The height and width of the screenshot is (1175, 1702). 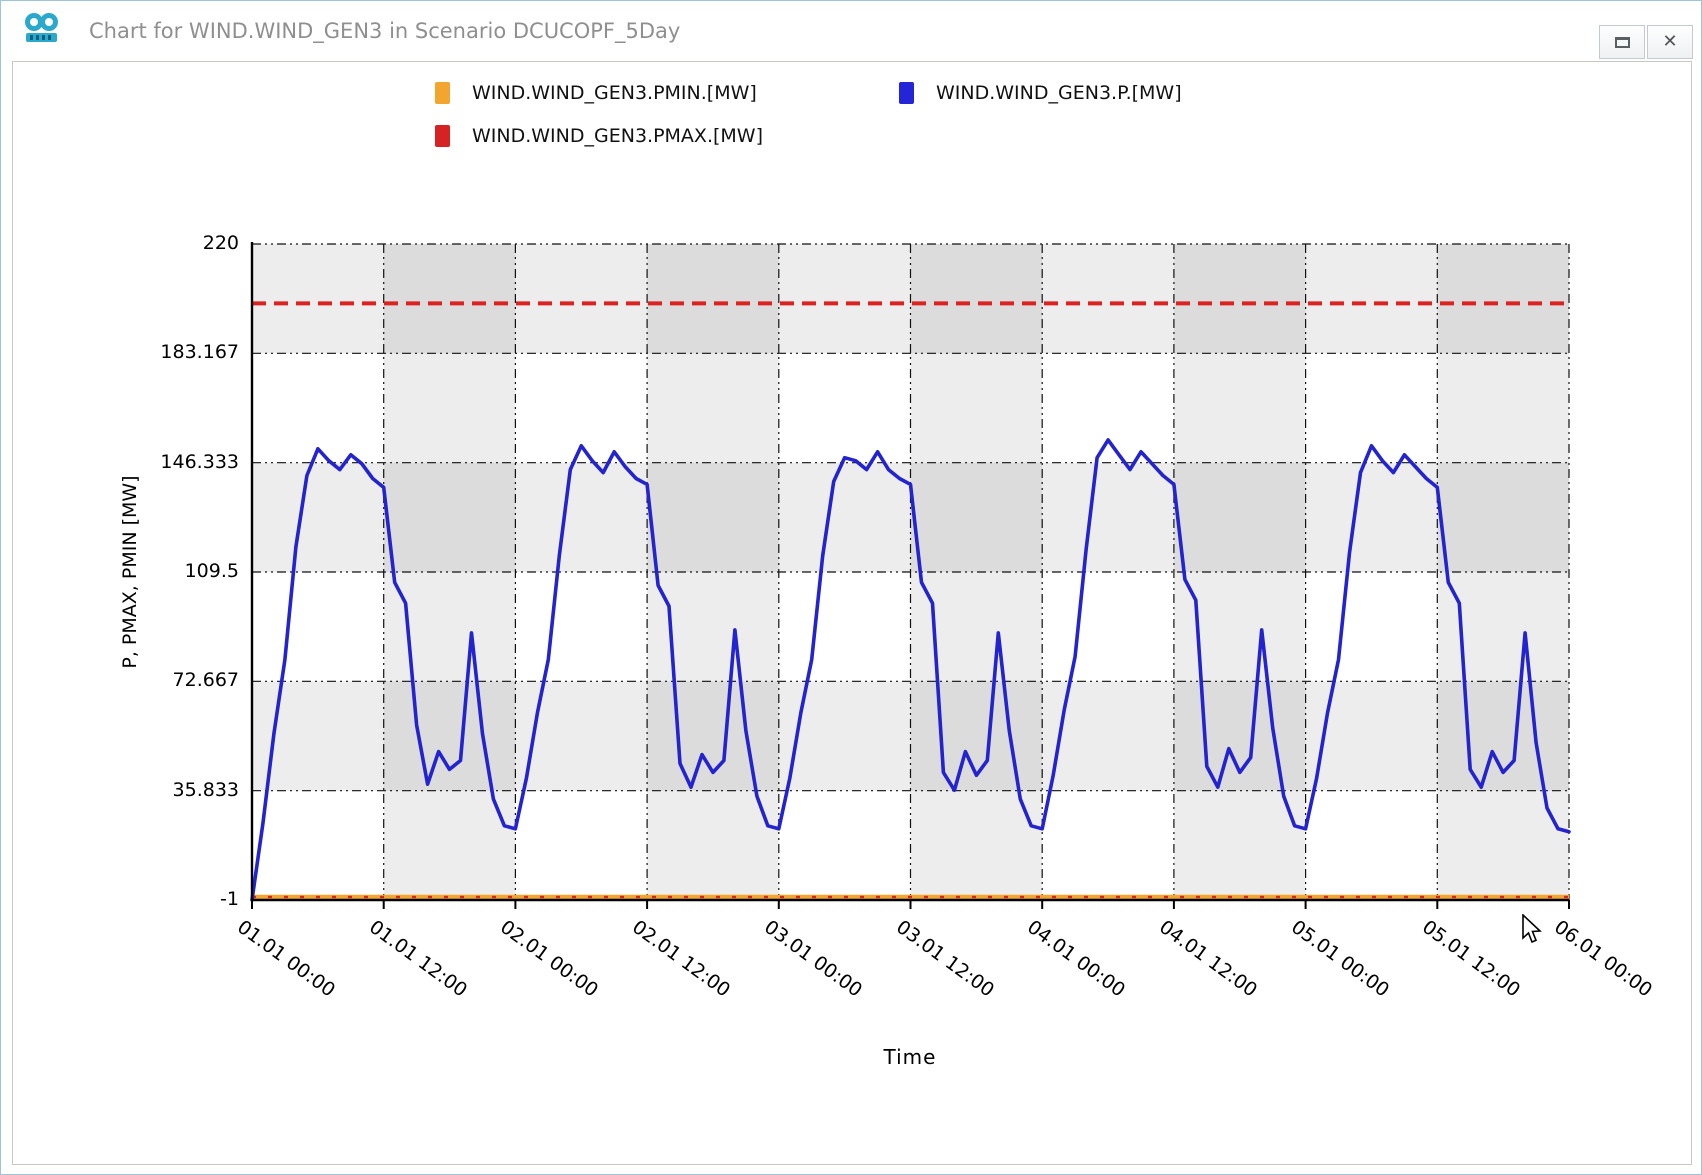 What do you see at coordinates (205, 789) in the screenshot?
I see `y-tick-label: 35.833` at bounding box center [205, 789].